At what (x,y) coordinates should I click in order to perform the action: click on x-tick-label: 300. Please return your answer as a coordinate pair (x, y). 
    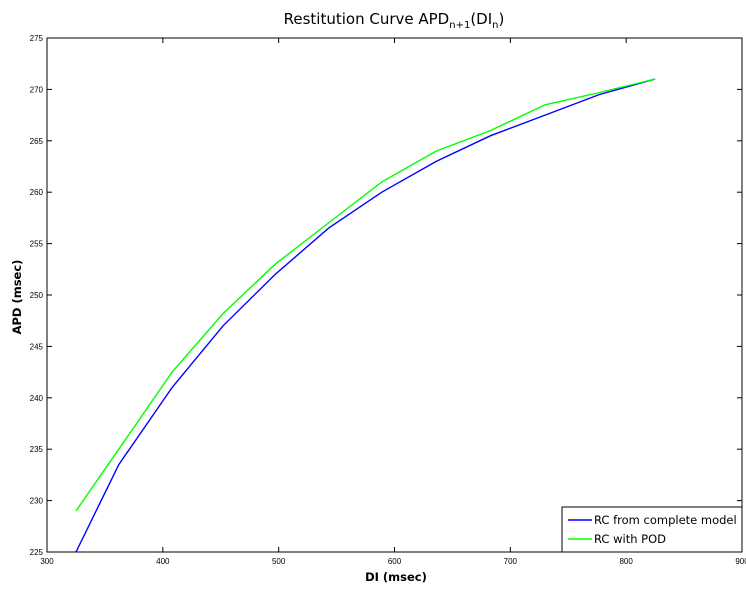
    Looking at the image, I should click on (47, 561).